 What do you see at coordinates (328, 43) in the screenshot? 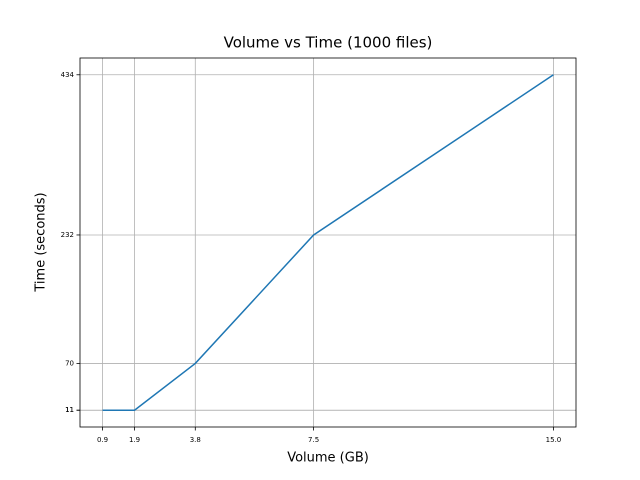
I see `chart-title: Volume vs Time (1000 files)` at bounding box center [328, 43].